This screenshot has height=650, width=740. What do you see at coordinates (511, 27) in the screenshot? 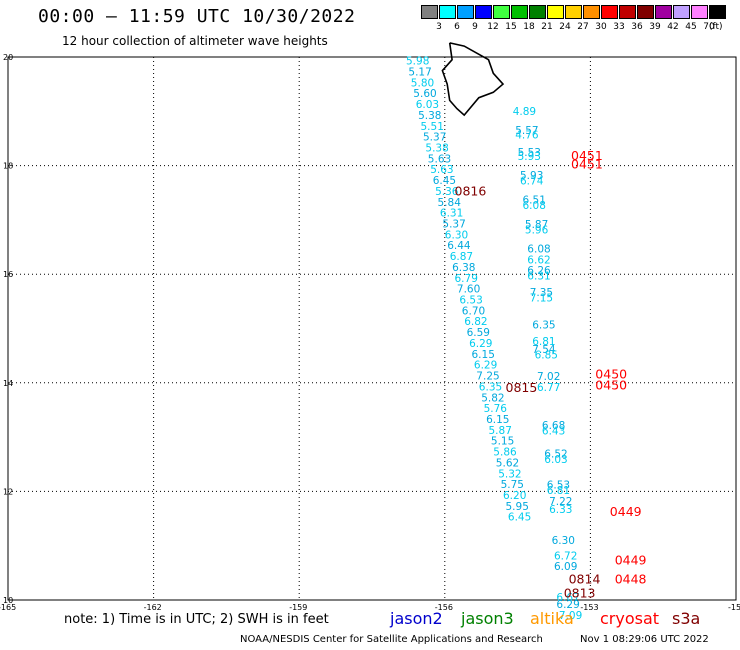
I see `legend-tick-label: 15` at bounding box center [511, 27].